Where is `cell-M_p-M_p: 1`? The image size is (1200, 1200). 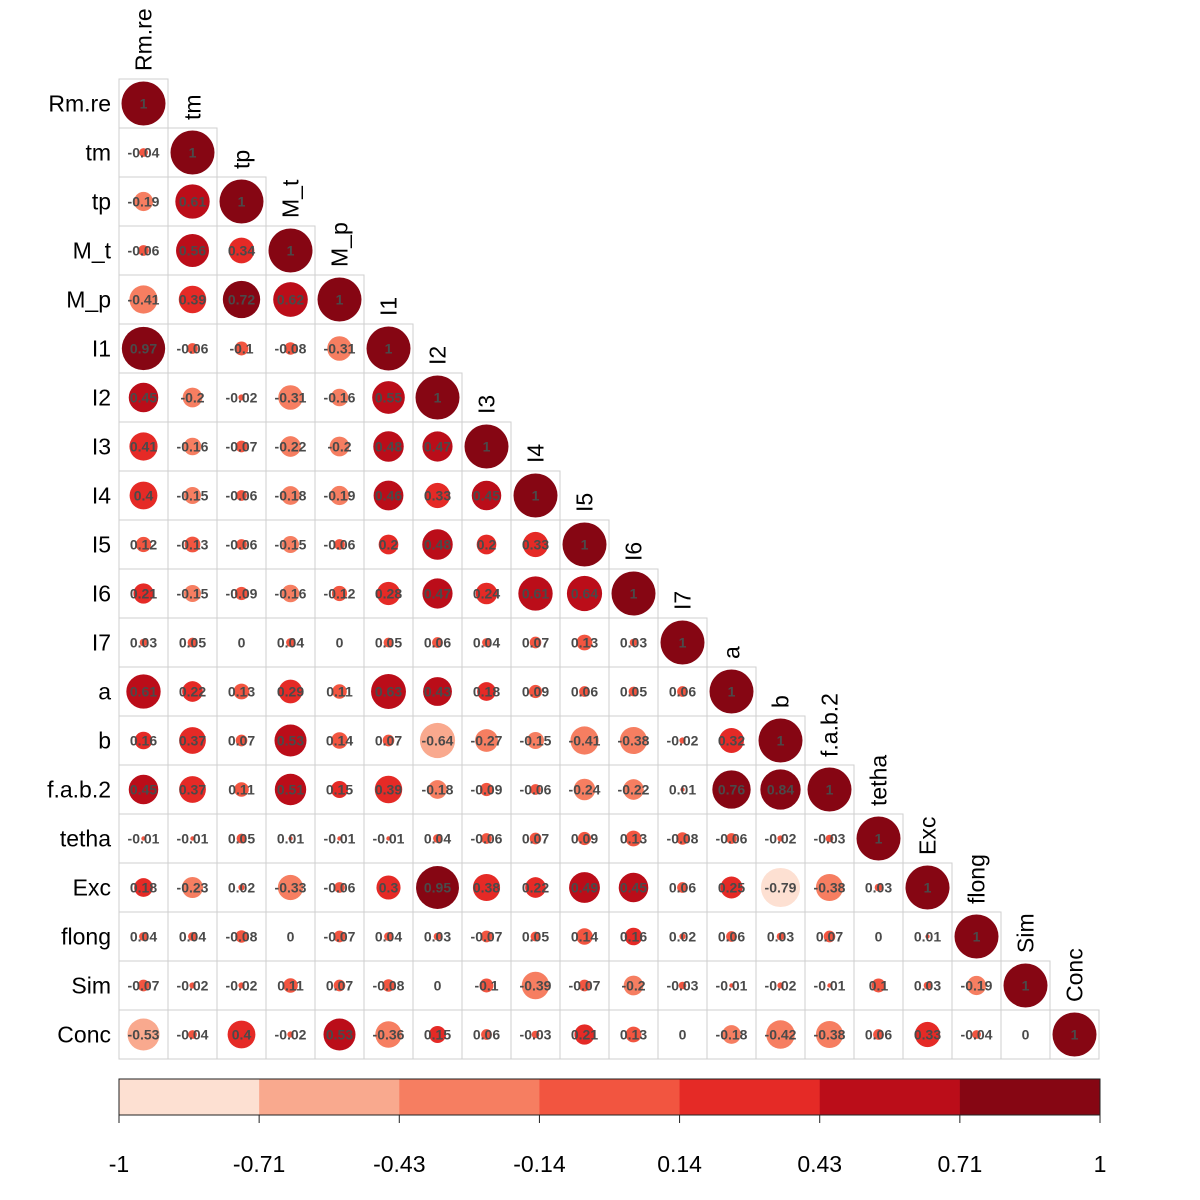
cell-M_p-M_p: 1 is located at coordinates (339, 299).